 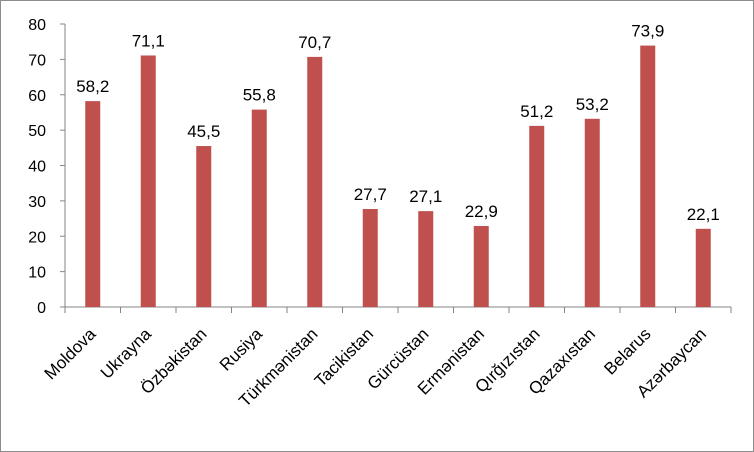 What do you see at coordinates (203, 131) in the screenshot?
I see `data-label: 45,5` at bounding box center [203, 131].